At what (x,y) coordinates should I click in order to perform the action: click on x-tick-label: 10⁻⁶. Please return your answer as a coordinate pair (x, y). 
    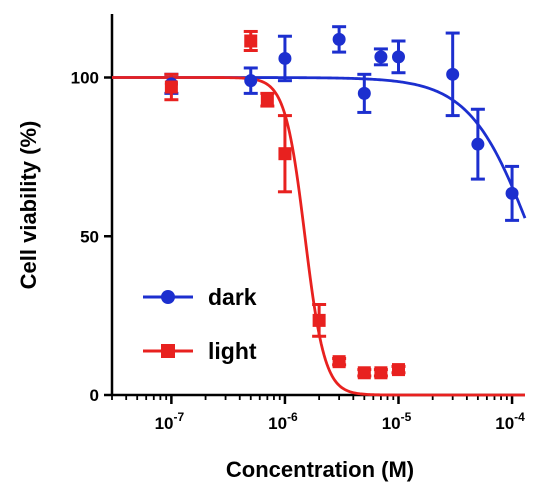
    Looking at the image, I should click on (283, 421).